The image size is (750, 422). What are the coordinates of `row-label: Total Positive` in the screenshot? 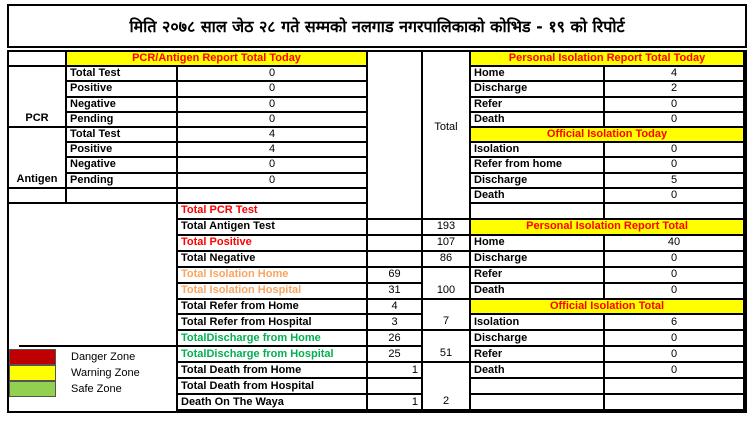 It's located at (273, 243).